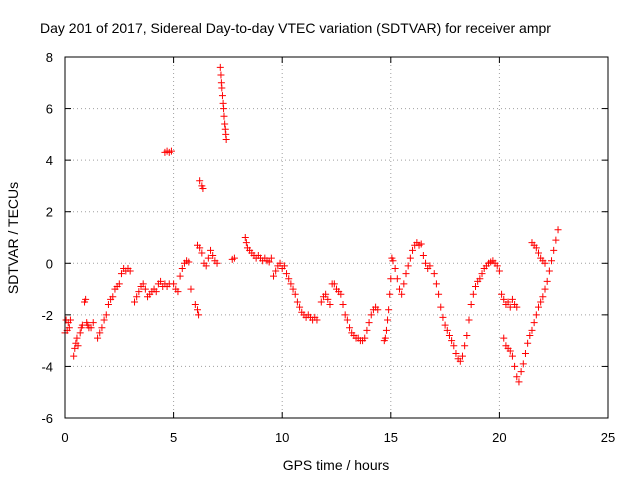 The width and height of the screenshot is (640, 480). What do you see at coordinates (173, 437) in the screenshot?
I see `x-tick-label: 5` at bounding box center [173, 437].